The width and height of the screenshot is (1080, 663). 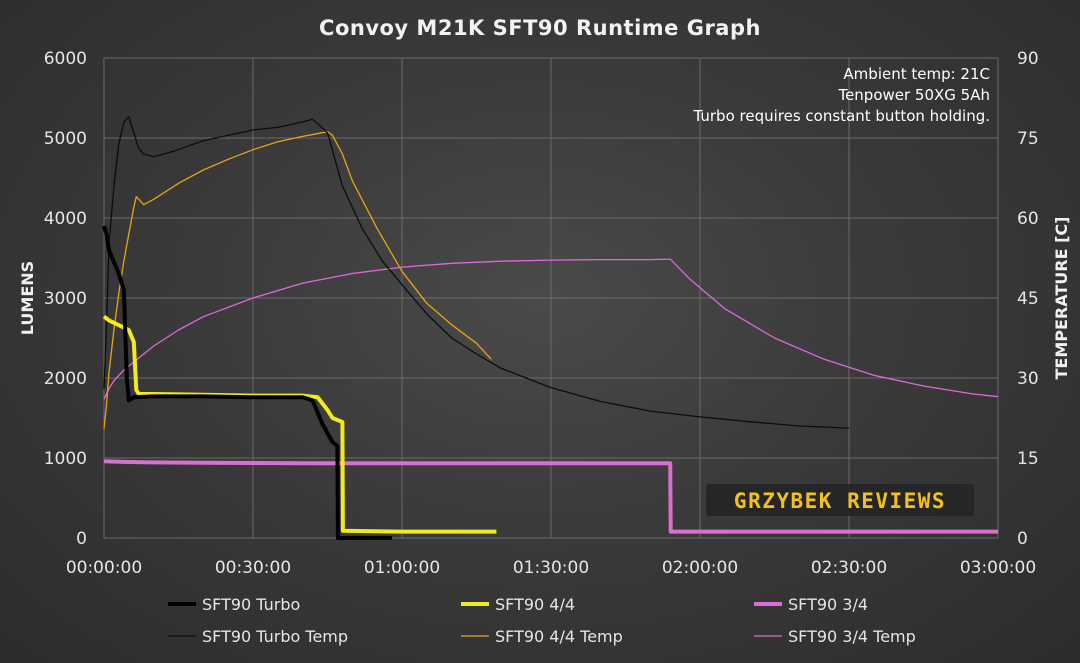 I want to click on y2-tick-label: 30, so click(x=1028, y=379).